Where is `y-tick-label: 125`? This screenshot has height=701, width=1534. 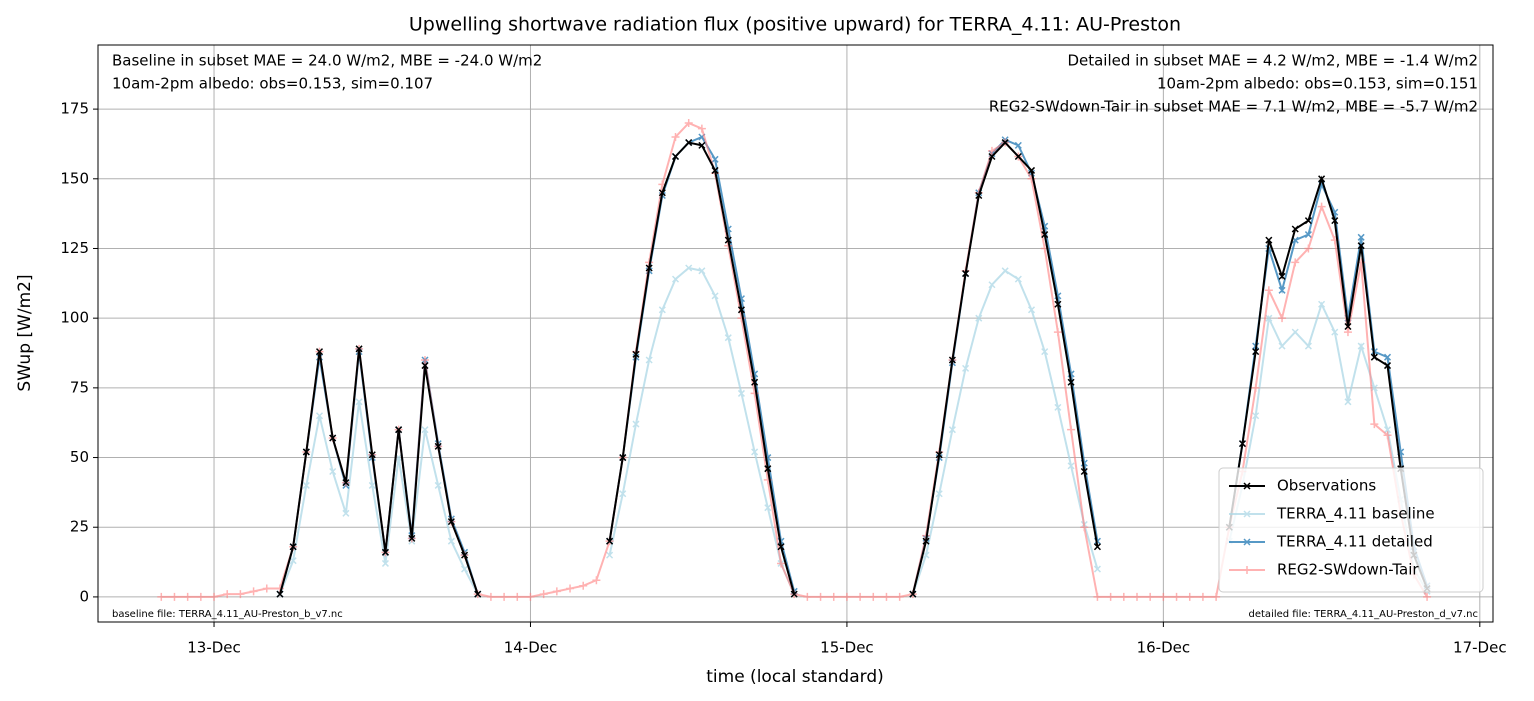 y-tick-label: 125 is located at coordinates (74, 248).